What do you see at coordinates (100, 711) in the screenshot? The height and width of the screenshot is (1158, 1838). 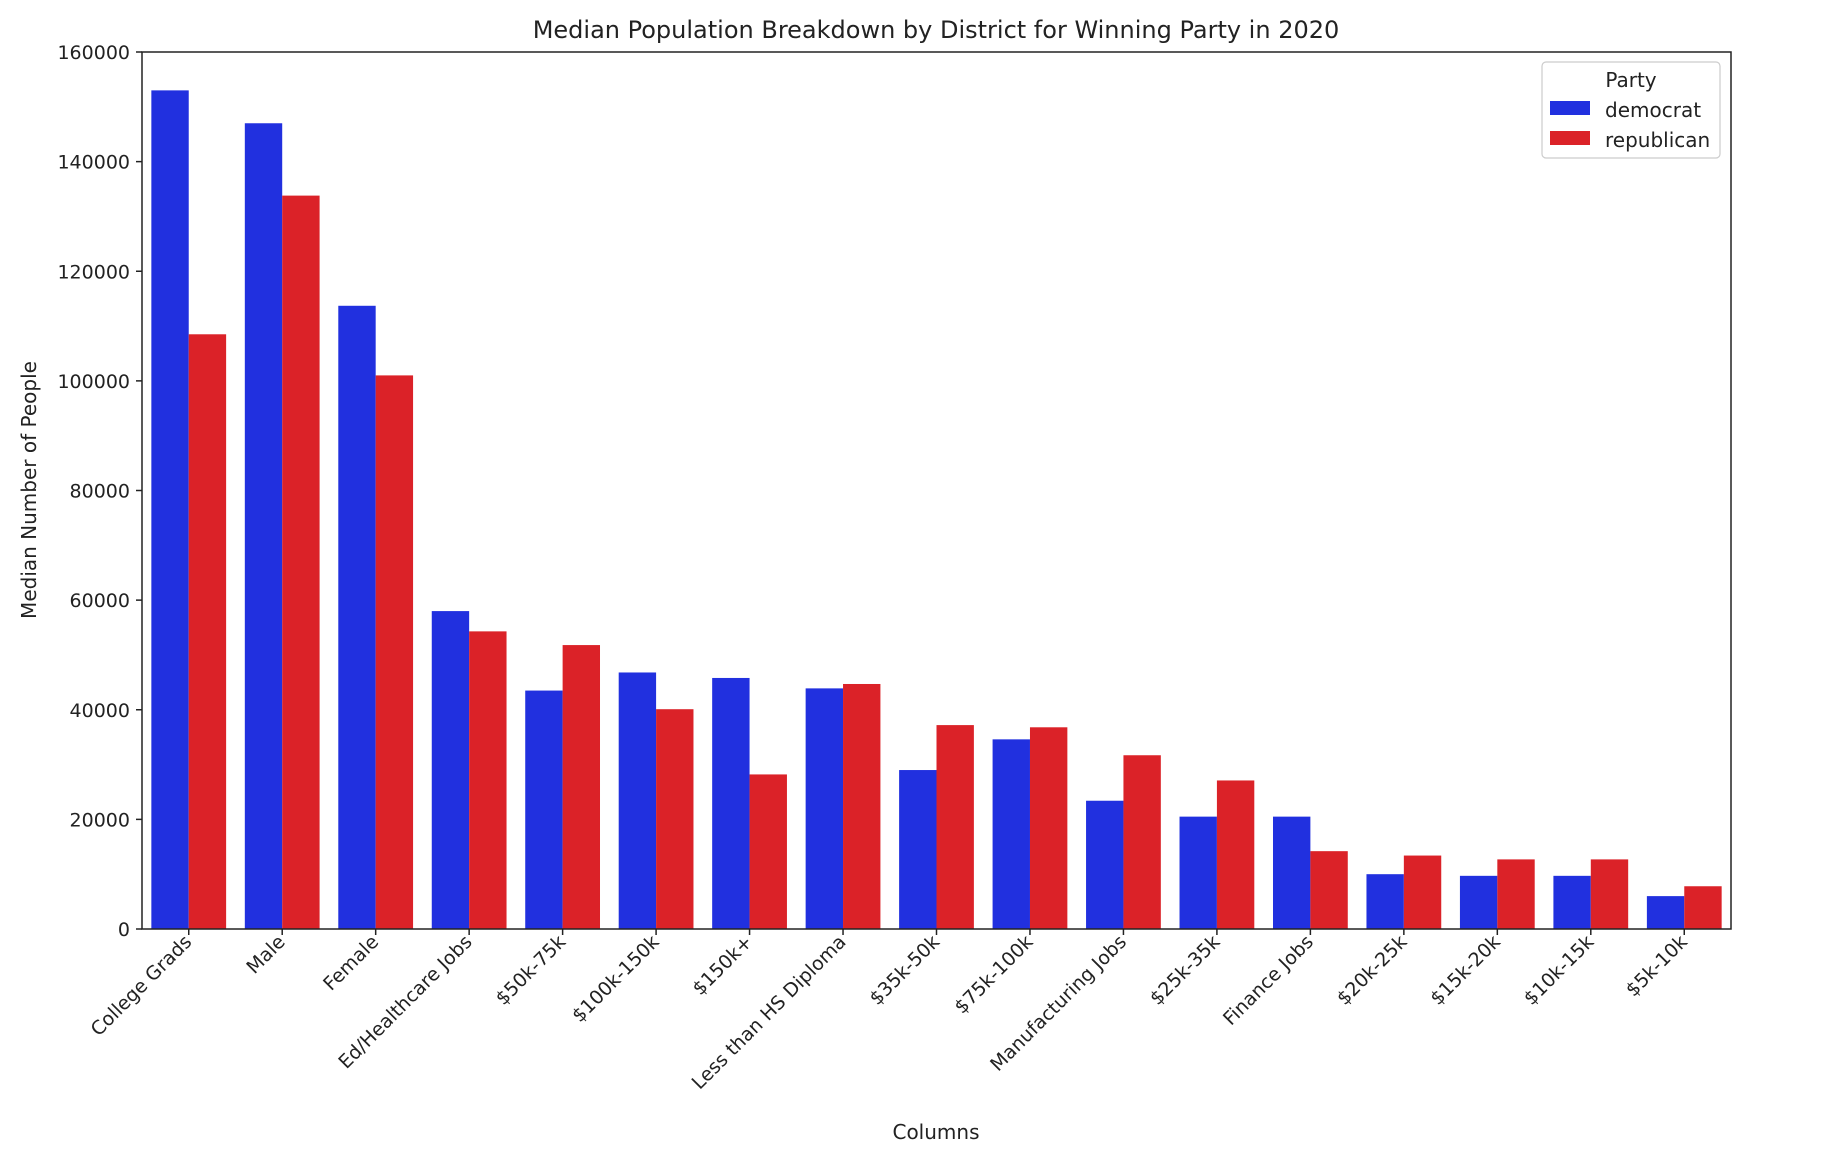 I see `y-tick-label: 40000` at bounding box center [100, 711].